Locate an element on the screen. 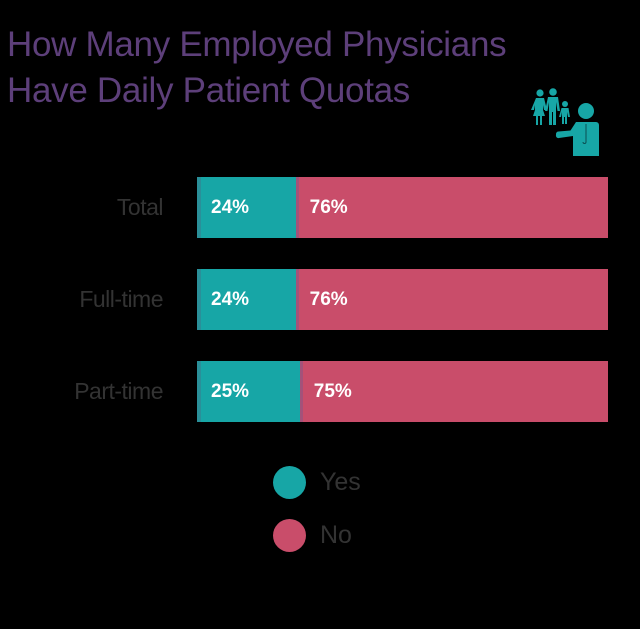 The height and width of the screenshot is (629, 640). physician-with-family-icon is located at coordinates (563, 118).